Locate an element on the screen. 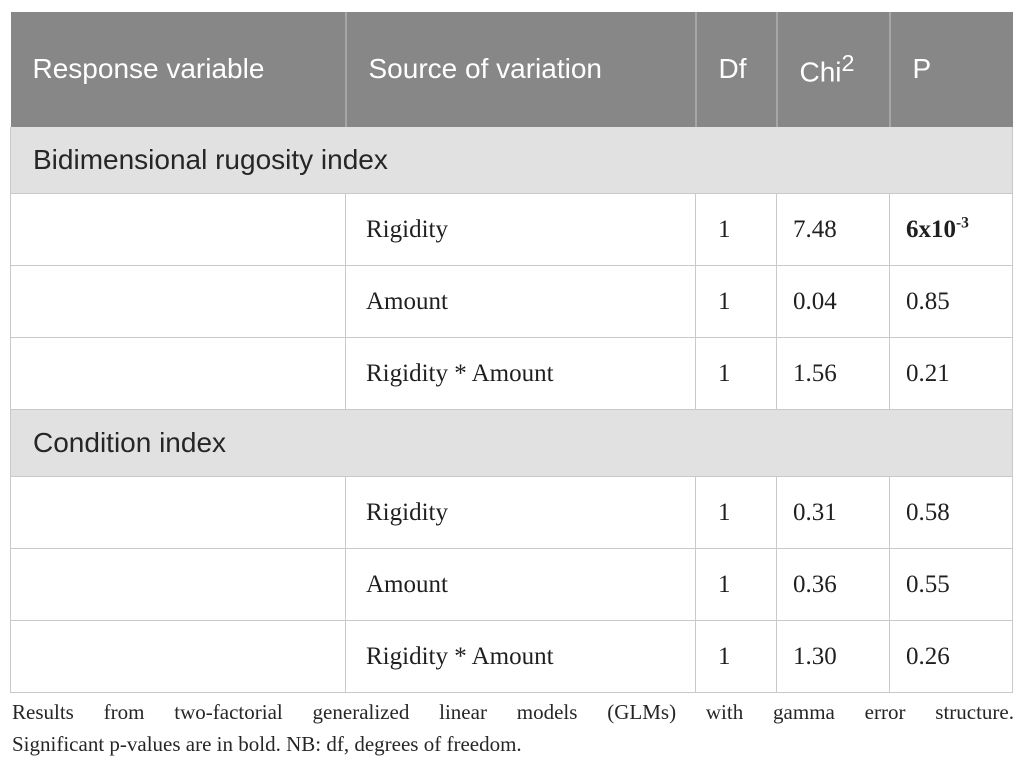 The image size is (1026, 772). table-row: Amount 1 0.04 0.85 is located at coordinates (511, 301).